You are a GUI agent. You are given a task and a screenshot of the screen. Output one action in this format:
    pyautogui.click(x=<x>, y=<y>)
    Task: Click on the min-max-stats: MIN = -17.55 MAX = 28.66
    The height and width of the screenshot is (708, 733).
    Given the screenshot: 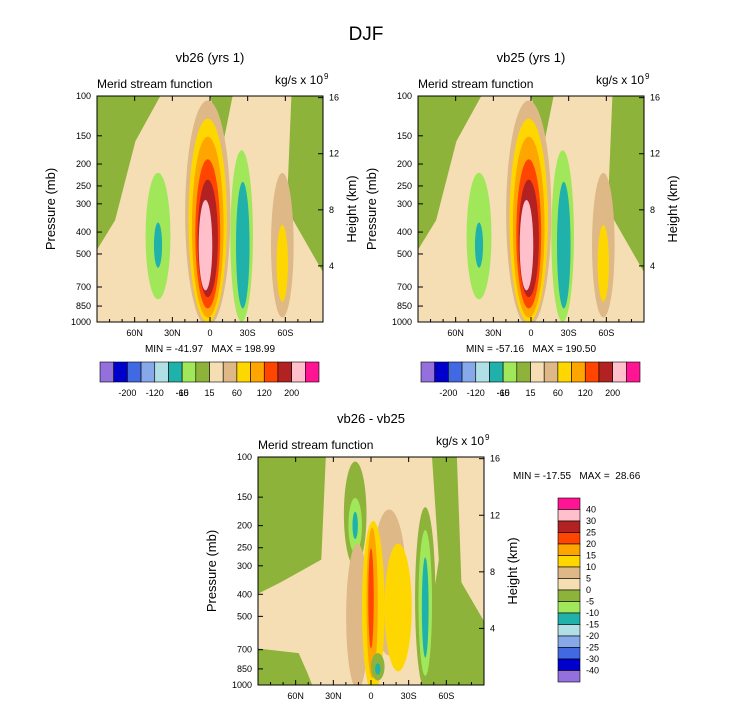 What is the action you would take?
    pyautogui.click(x=577, y=476)
    